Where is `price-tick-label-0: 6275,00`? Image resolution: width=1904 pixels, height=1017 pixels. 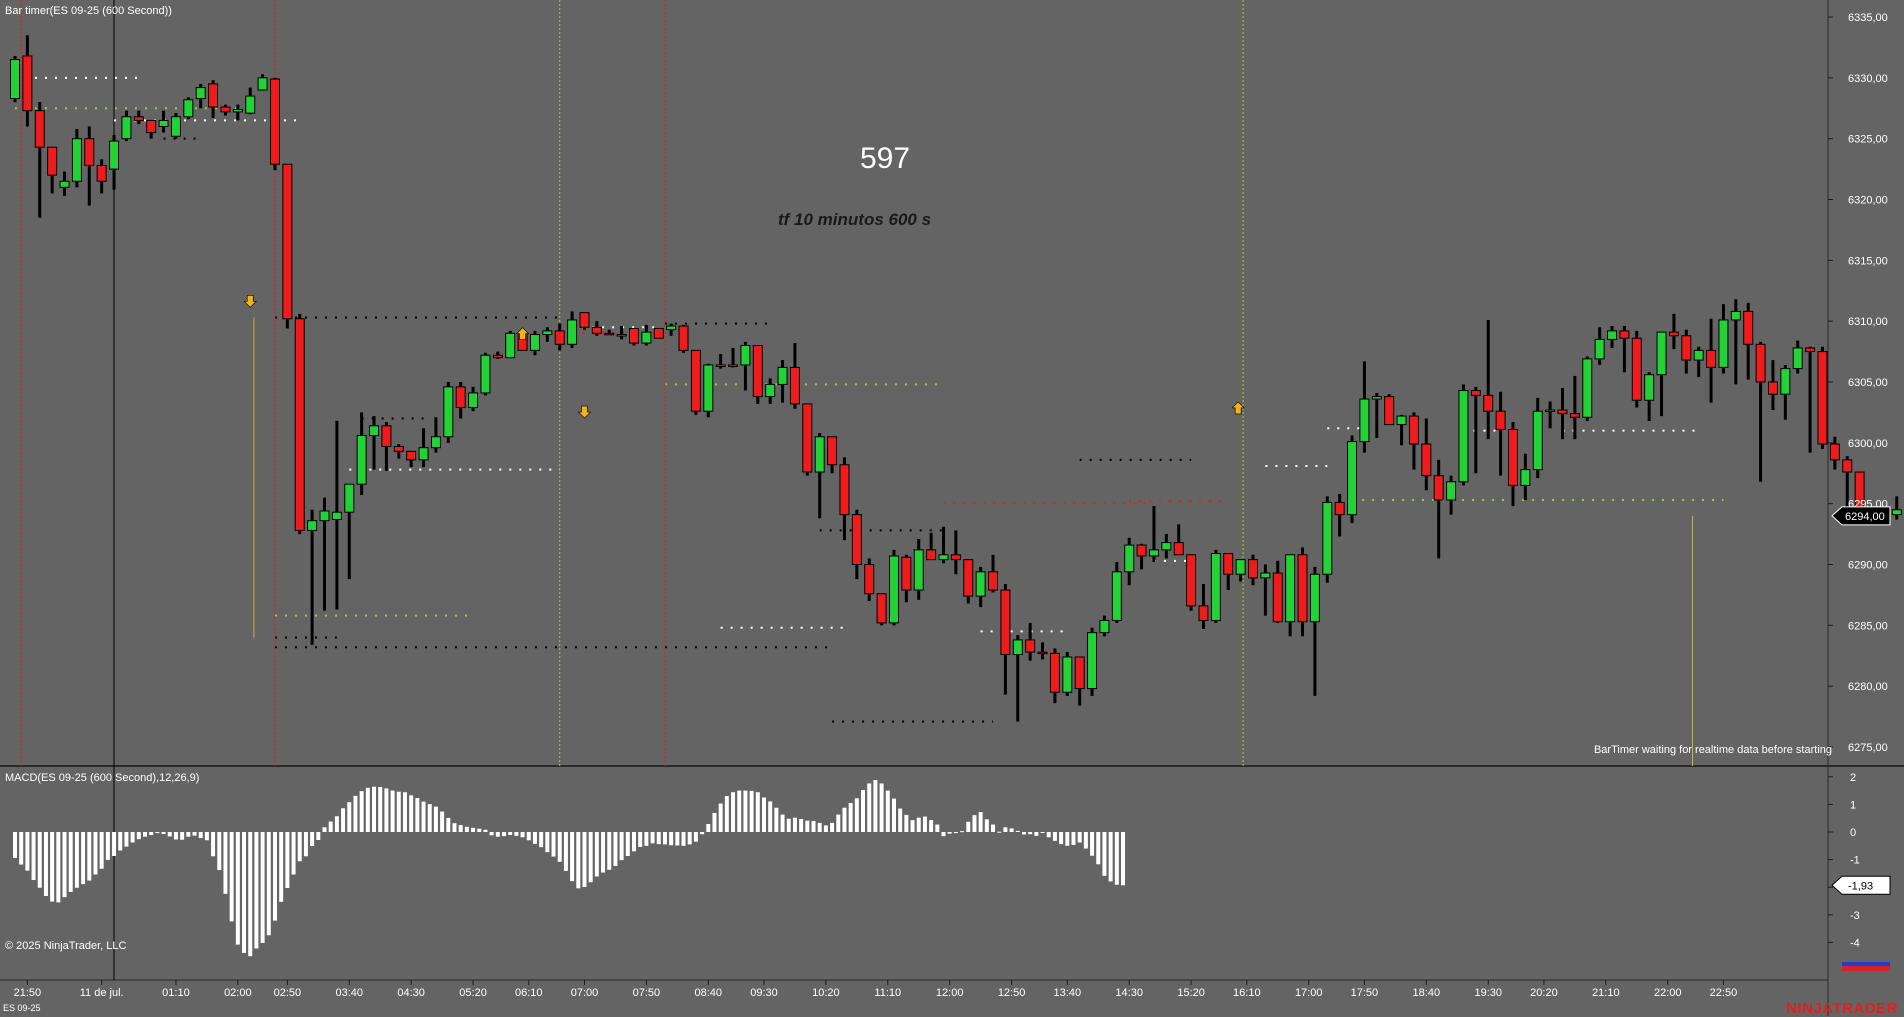
price-tick-label-0: 6275,00 is located at coordinates (1868, 748).